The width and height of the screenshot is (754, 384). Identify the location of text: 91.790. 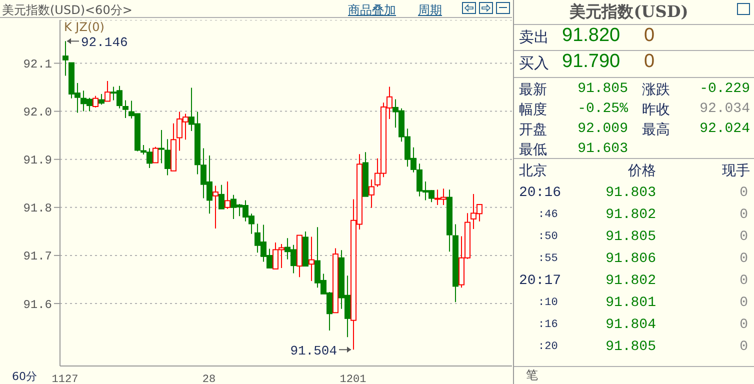
(591, 62).